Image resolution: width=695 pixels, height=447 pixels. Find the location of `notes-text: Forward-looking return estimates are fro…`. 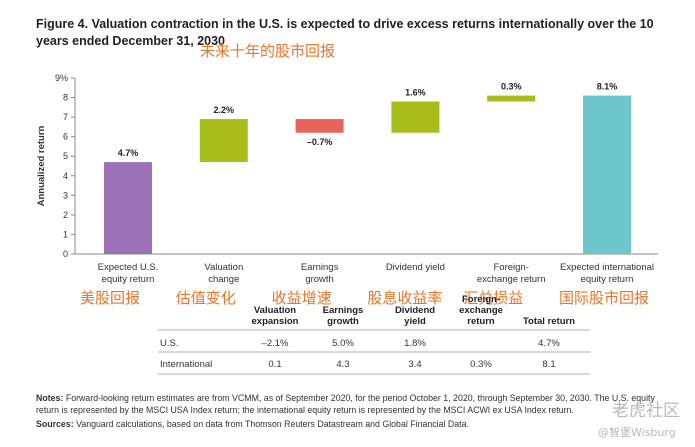

notes-text: Forward-looking return estimates are fro… is located at coordinates (345, 404).